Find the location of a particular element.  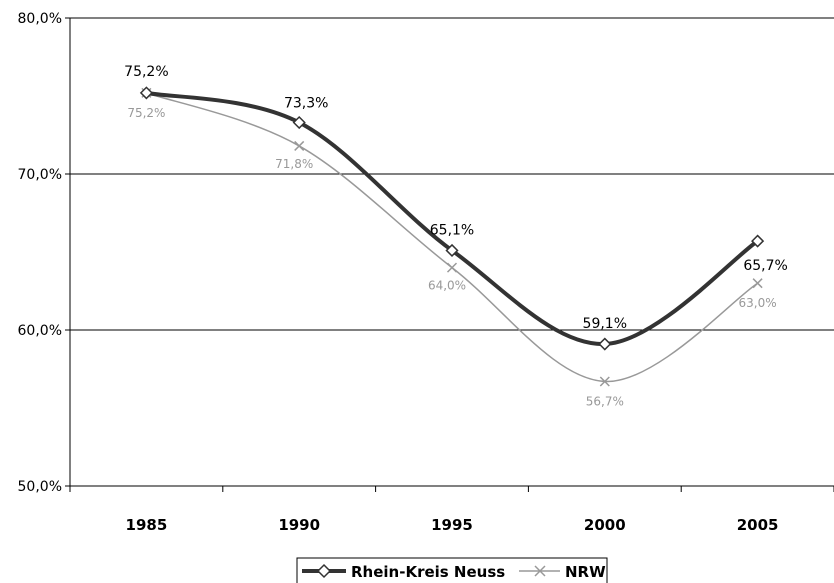

x-tick-label: 1985 is located at coordinates (147, 525).